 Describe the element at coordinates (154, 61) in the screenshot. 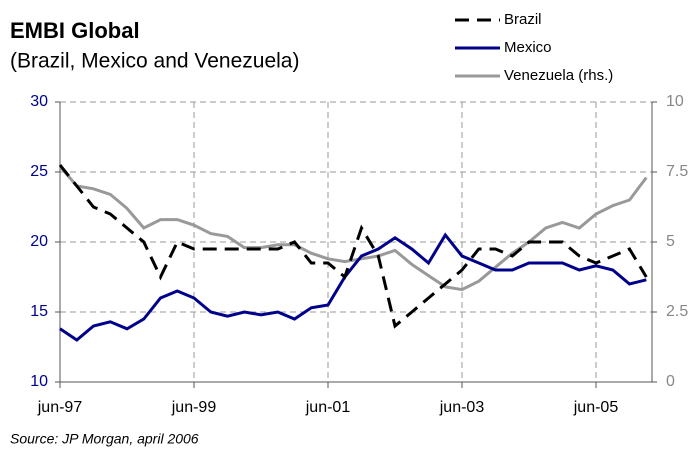

I see `chart-subtitle: (Brazil, Mexico and Venezuela)` at that location.